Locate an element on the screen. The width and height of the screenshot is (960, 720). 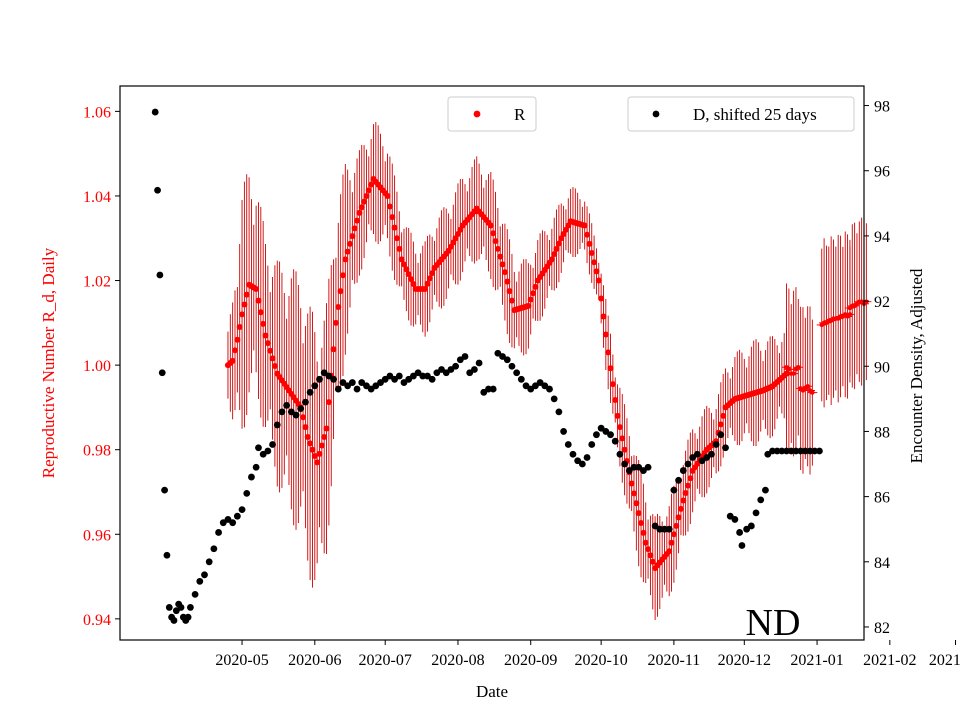
state-label: ND is located at coordinates (773, 623).